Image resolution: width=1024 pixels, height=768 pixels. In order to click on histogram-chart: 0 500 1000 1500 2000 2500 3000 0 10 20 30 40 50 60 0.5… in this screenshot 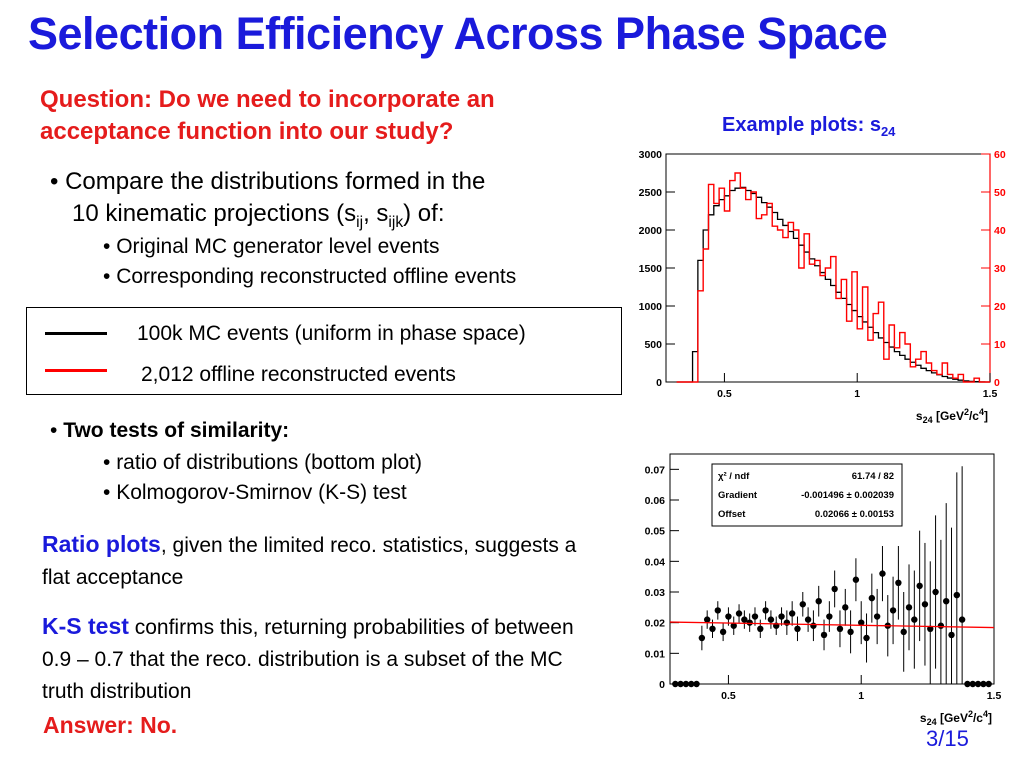, I will do `click(822, 287)`.